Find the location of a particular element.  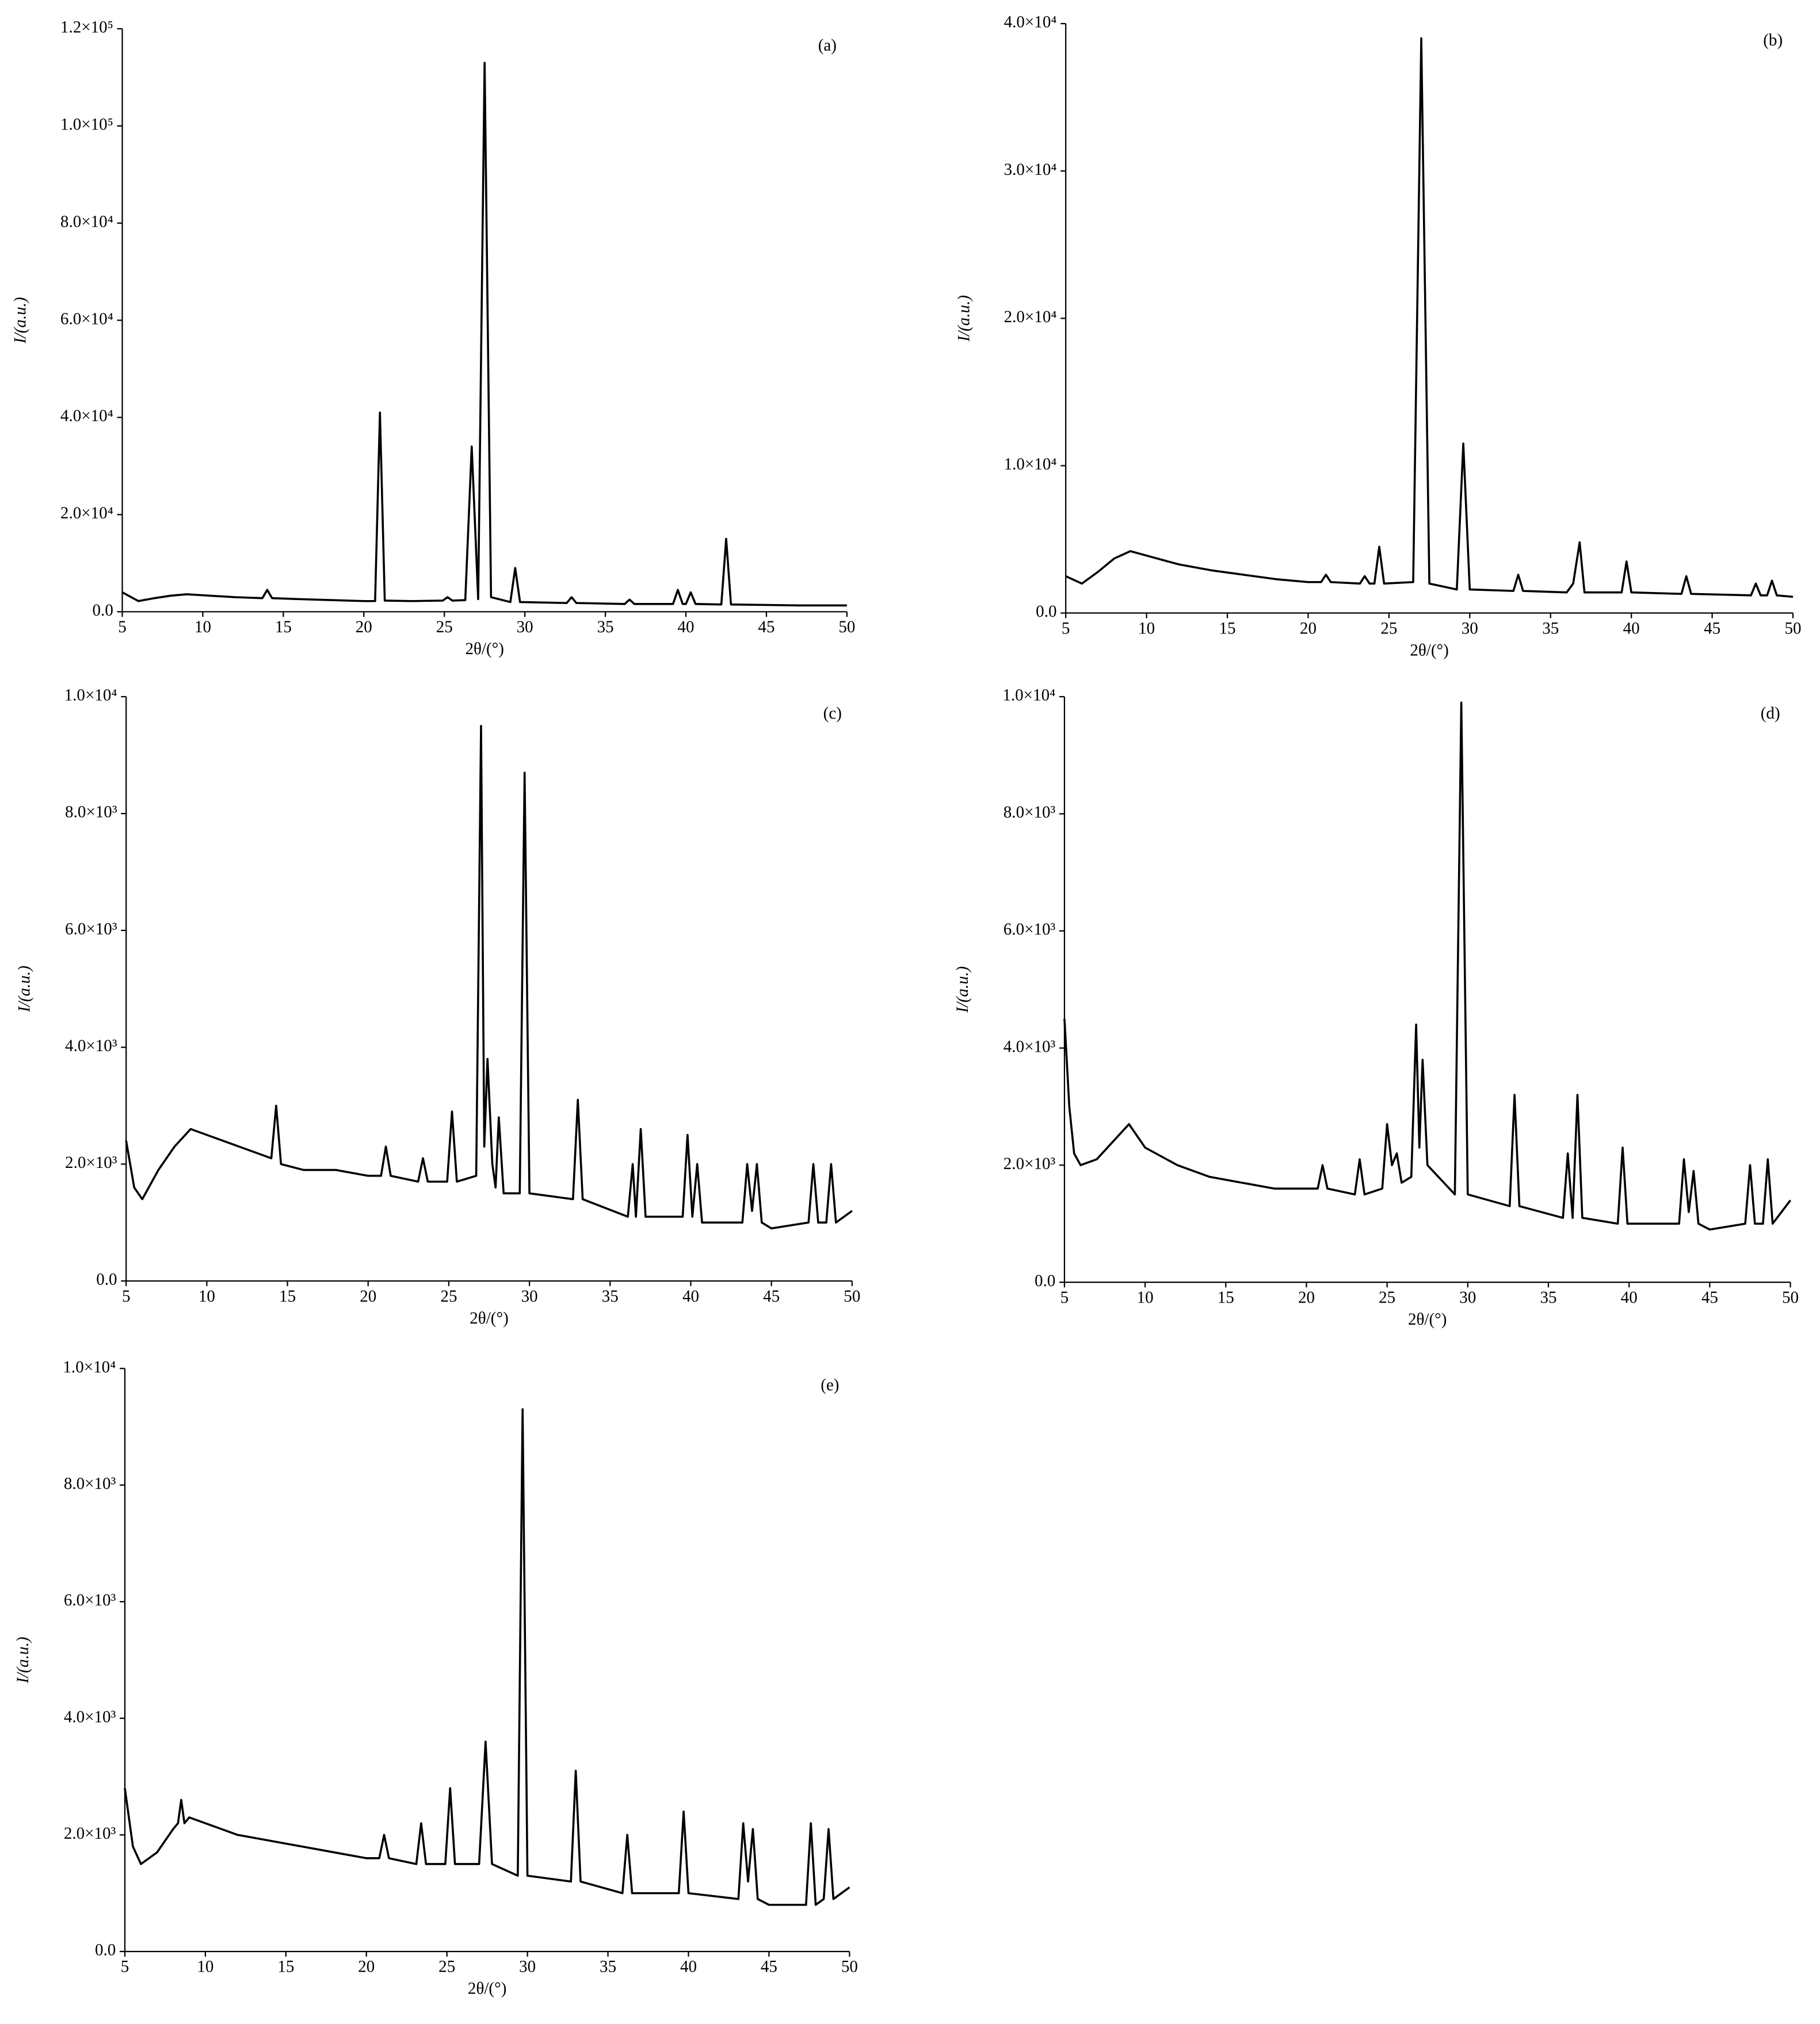

y-tick-label: 8.0×10⁴ is located at coordinates (87, 221).